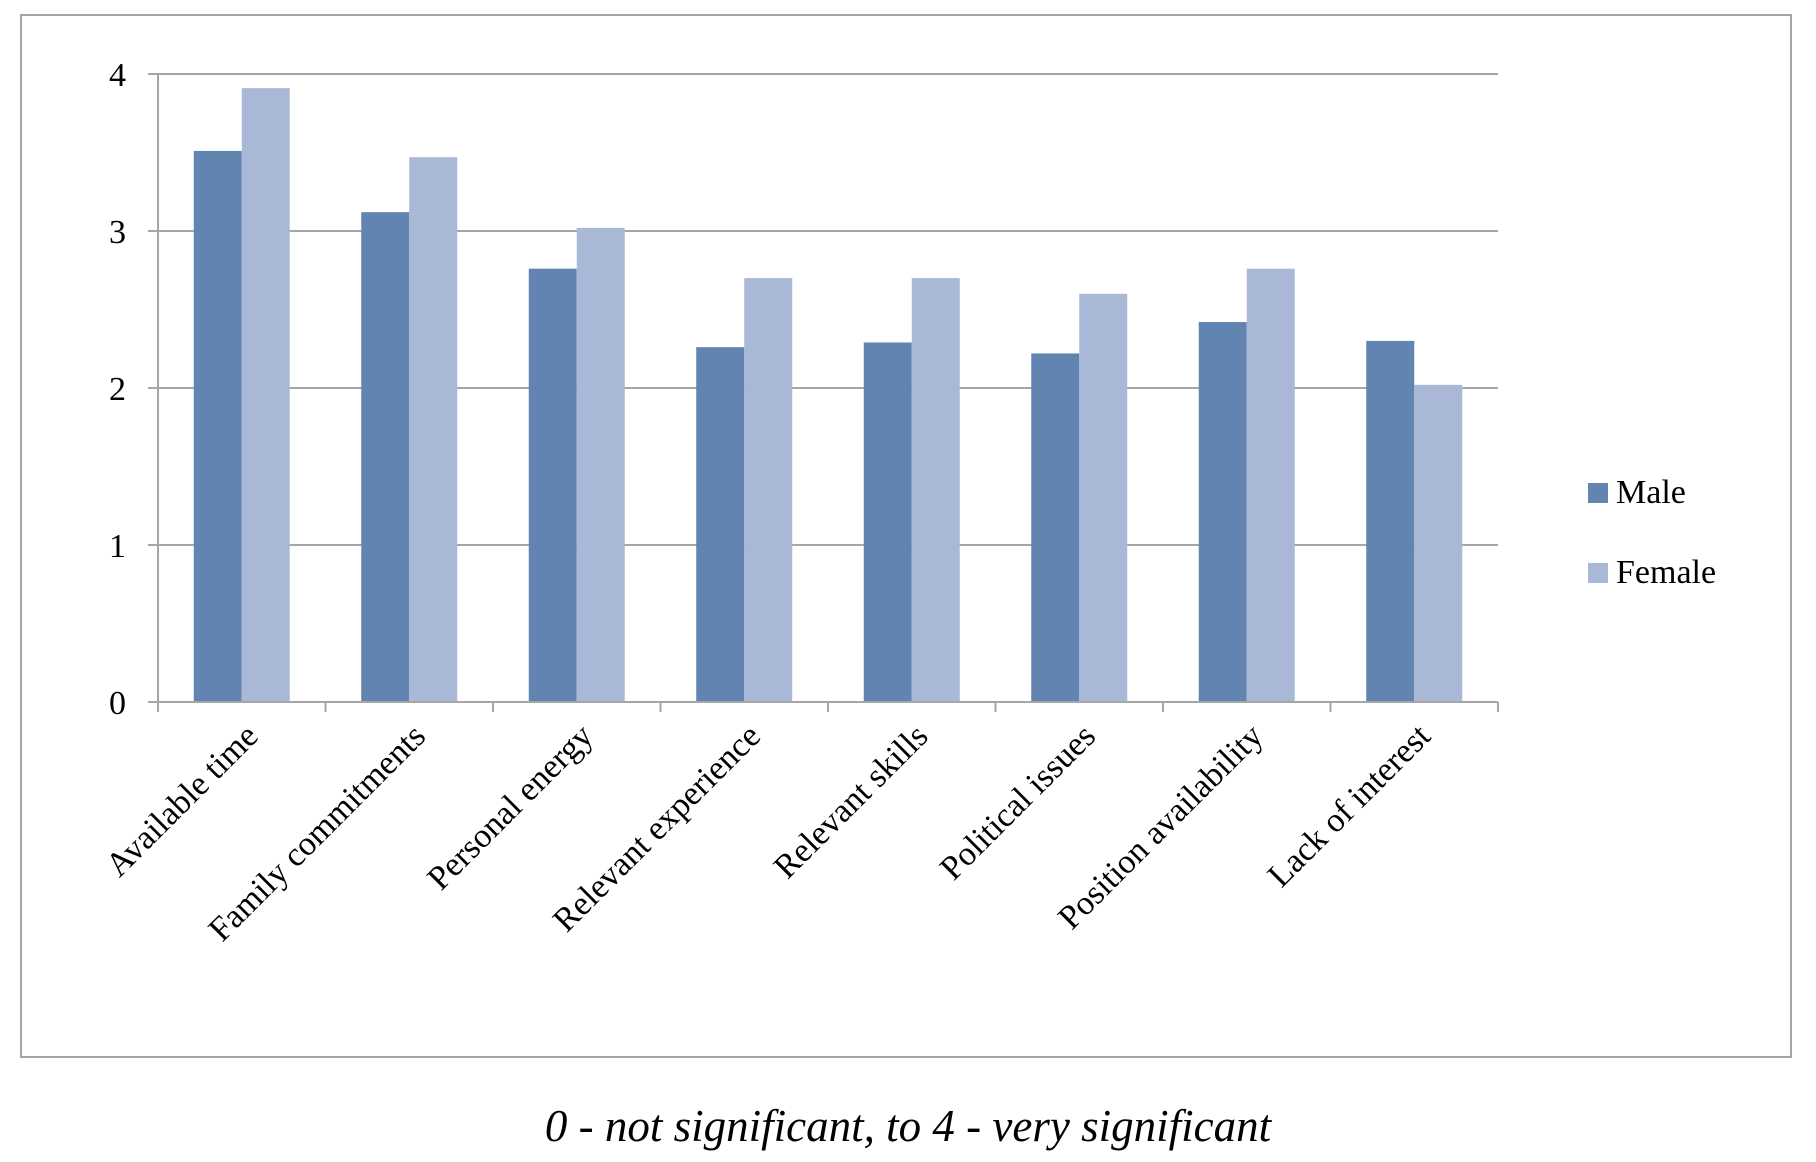 This screenshot has height=1162, width=1816. What do you see at coordinates (182, 800) in the screenshot?
I see `x-tick-label: Available time` at bounding box center [182, 800].